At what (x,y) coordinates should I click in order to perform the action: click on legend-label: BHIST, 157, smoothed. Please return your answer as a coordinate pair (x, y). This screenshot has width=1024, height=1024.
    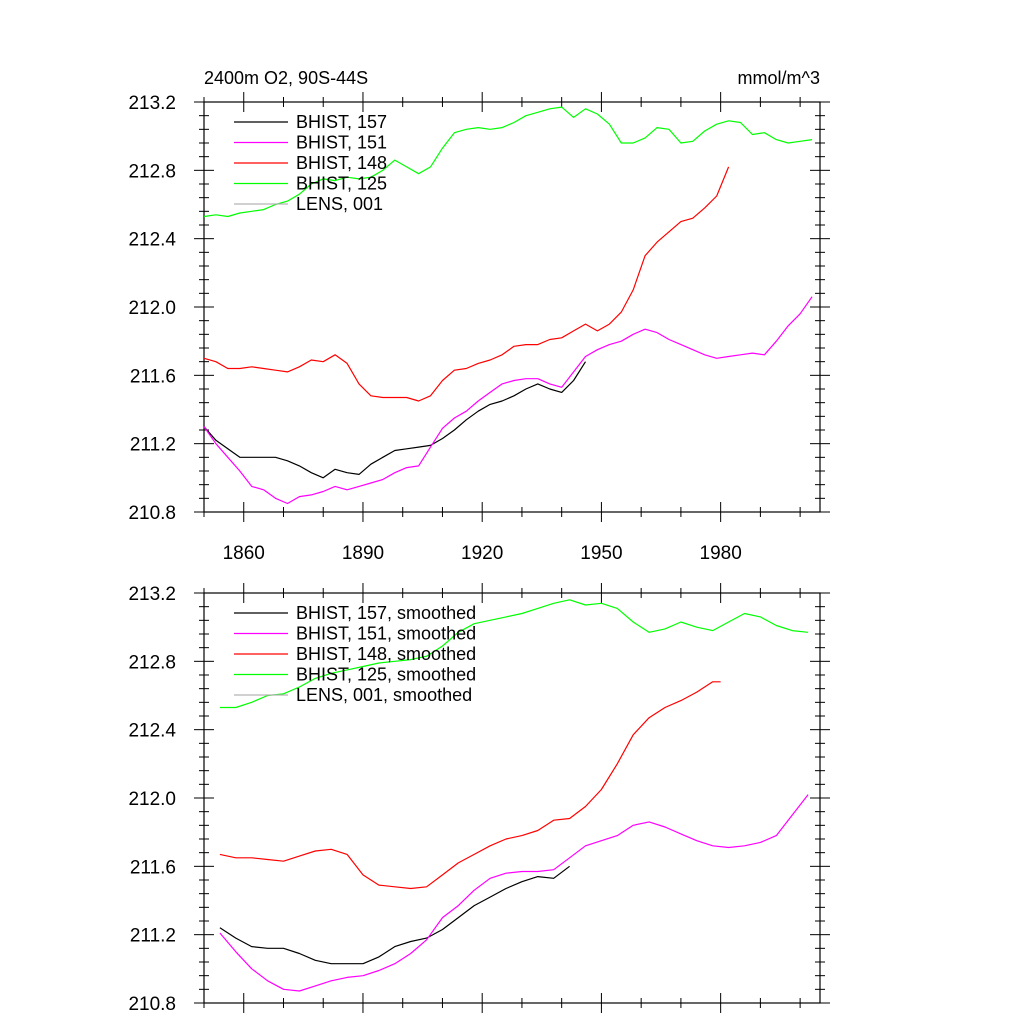
    Looking at the image, I should click on (386, 613).